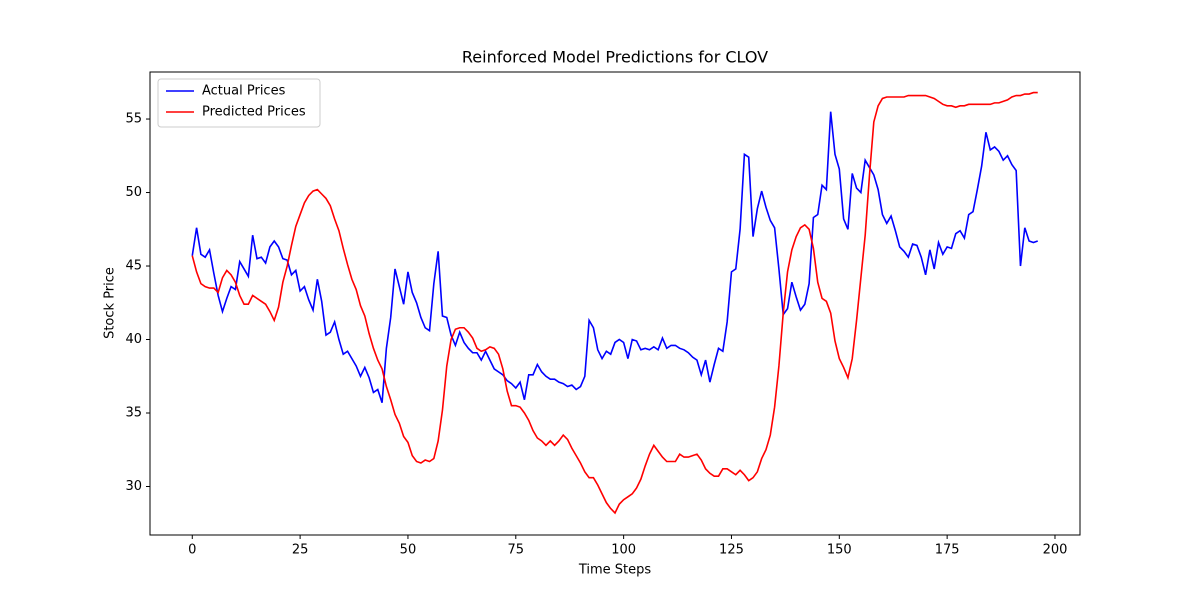 This screenshot has width=1200, height=600. What do you see at coordinates (1055, 550) in the screenshot?
I see `x-tick-label: 200` at bounding box center [1055, 550].